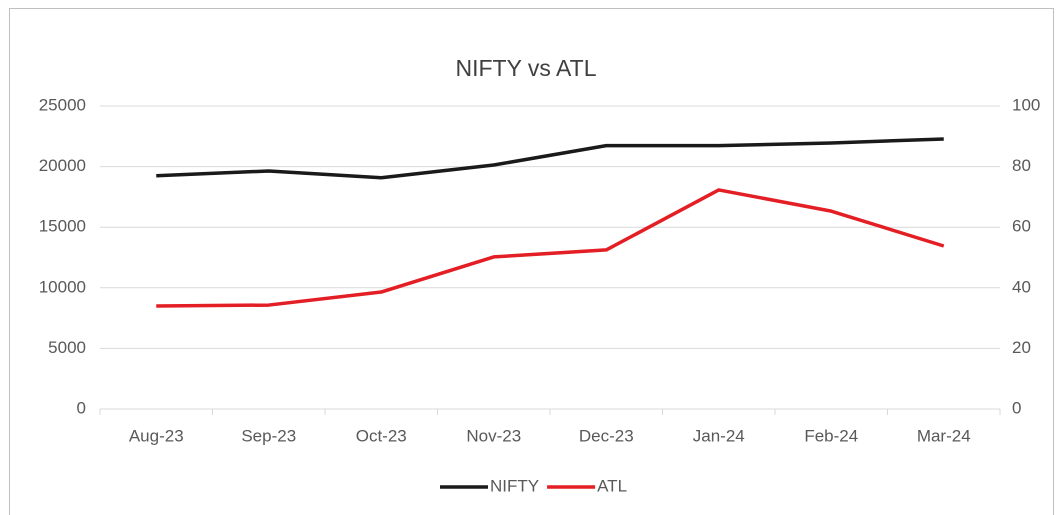  I want to click on x-tick-label: Feb-24, so click(831, 435).